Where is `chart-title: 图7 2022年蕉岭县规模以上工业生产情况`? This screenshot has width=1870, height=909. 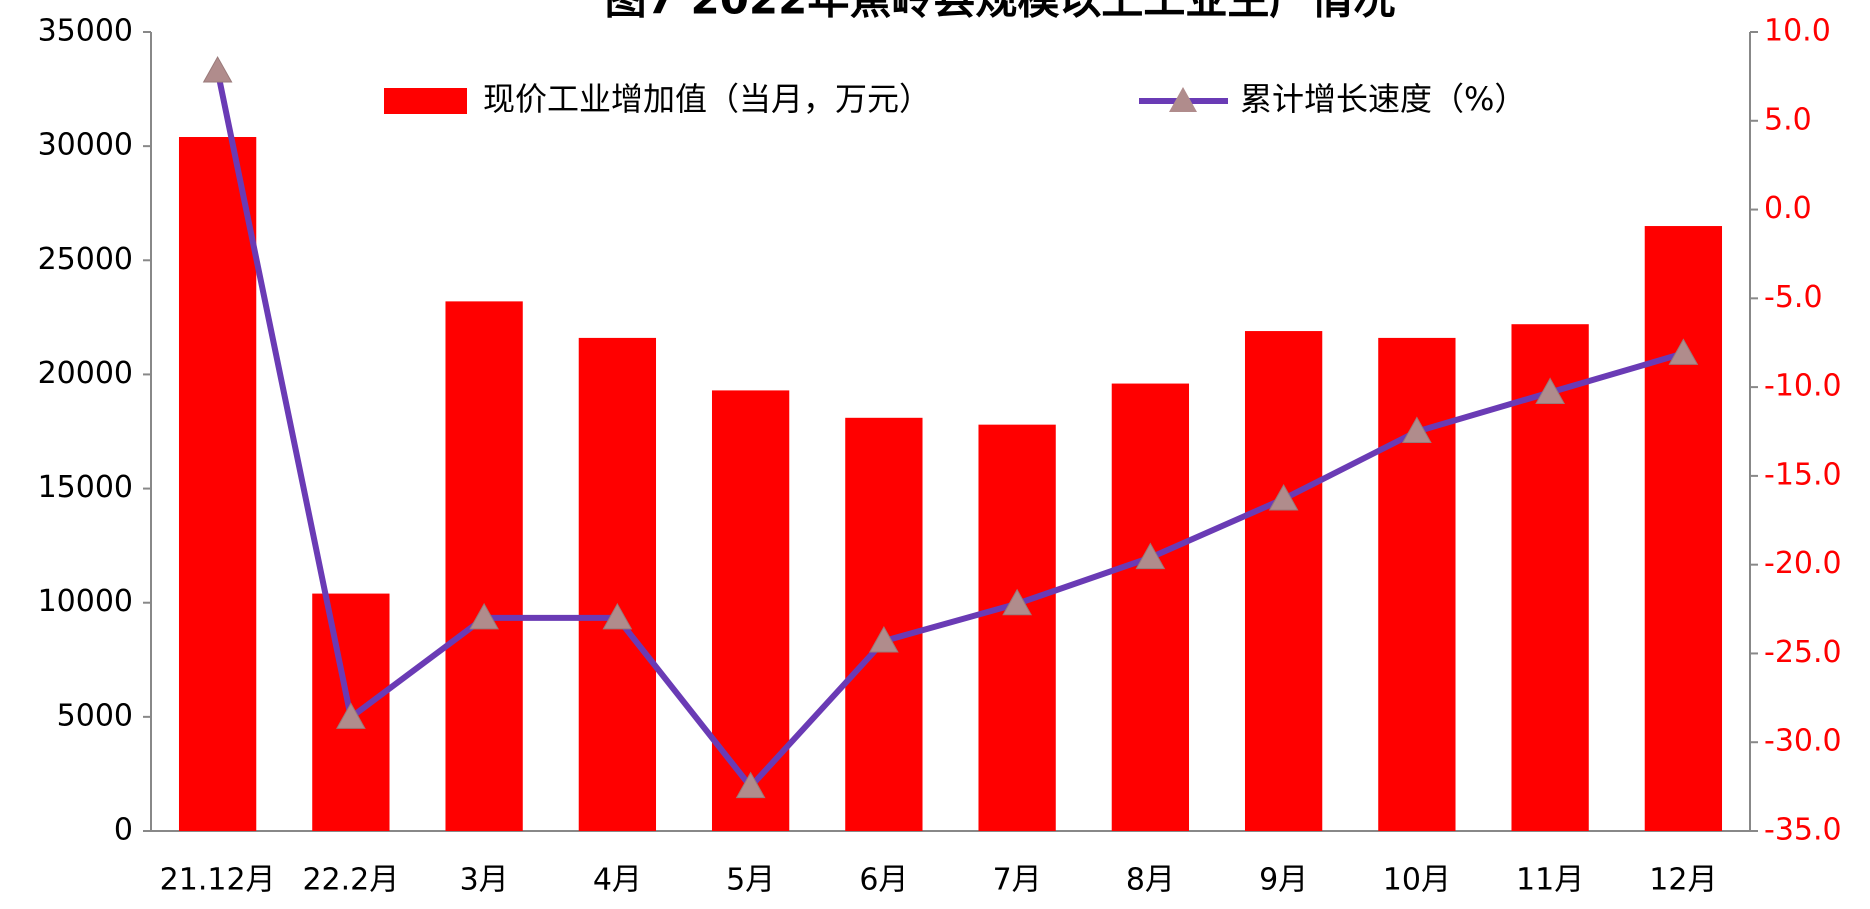 chart-title: 图7 2022年蕉岭县规模以上工业生产情况 is located at coordinates (1000, 12).